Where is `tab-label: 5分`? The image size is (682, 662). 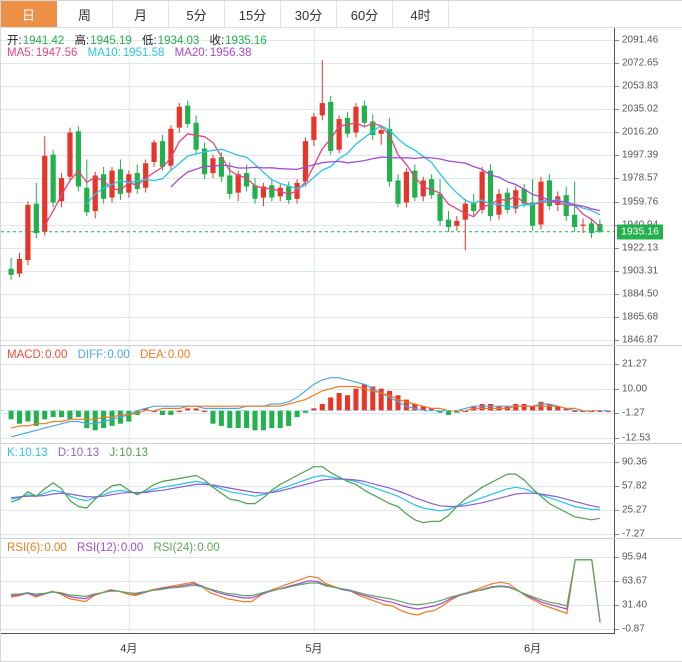 tab-label: 5分 is located at coordinates (196, 15).